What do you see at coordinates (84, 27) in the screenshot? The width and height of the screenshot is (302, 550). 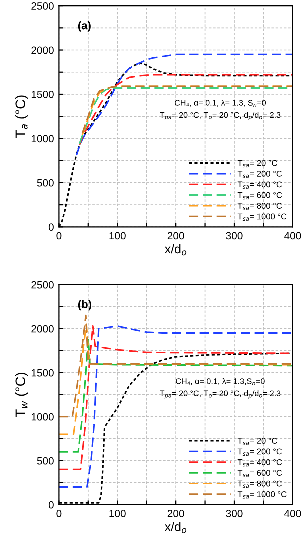 I see `annotation: (a)` at bounding box center [84, 27].